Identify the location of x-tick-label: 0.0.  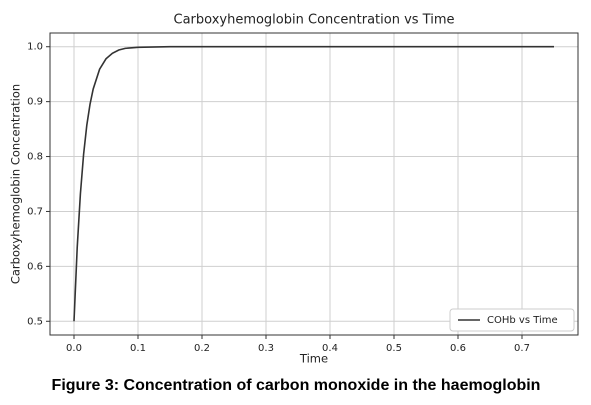
(74, 348).